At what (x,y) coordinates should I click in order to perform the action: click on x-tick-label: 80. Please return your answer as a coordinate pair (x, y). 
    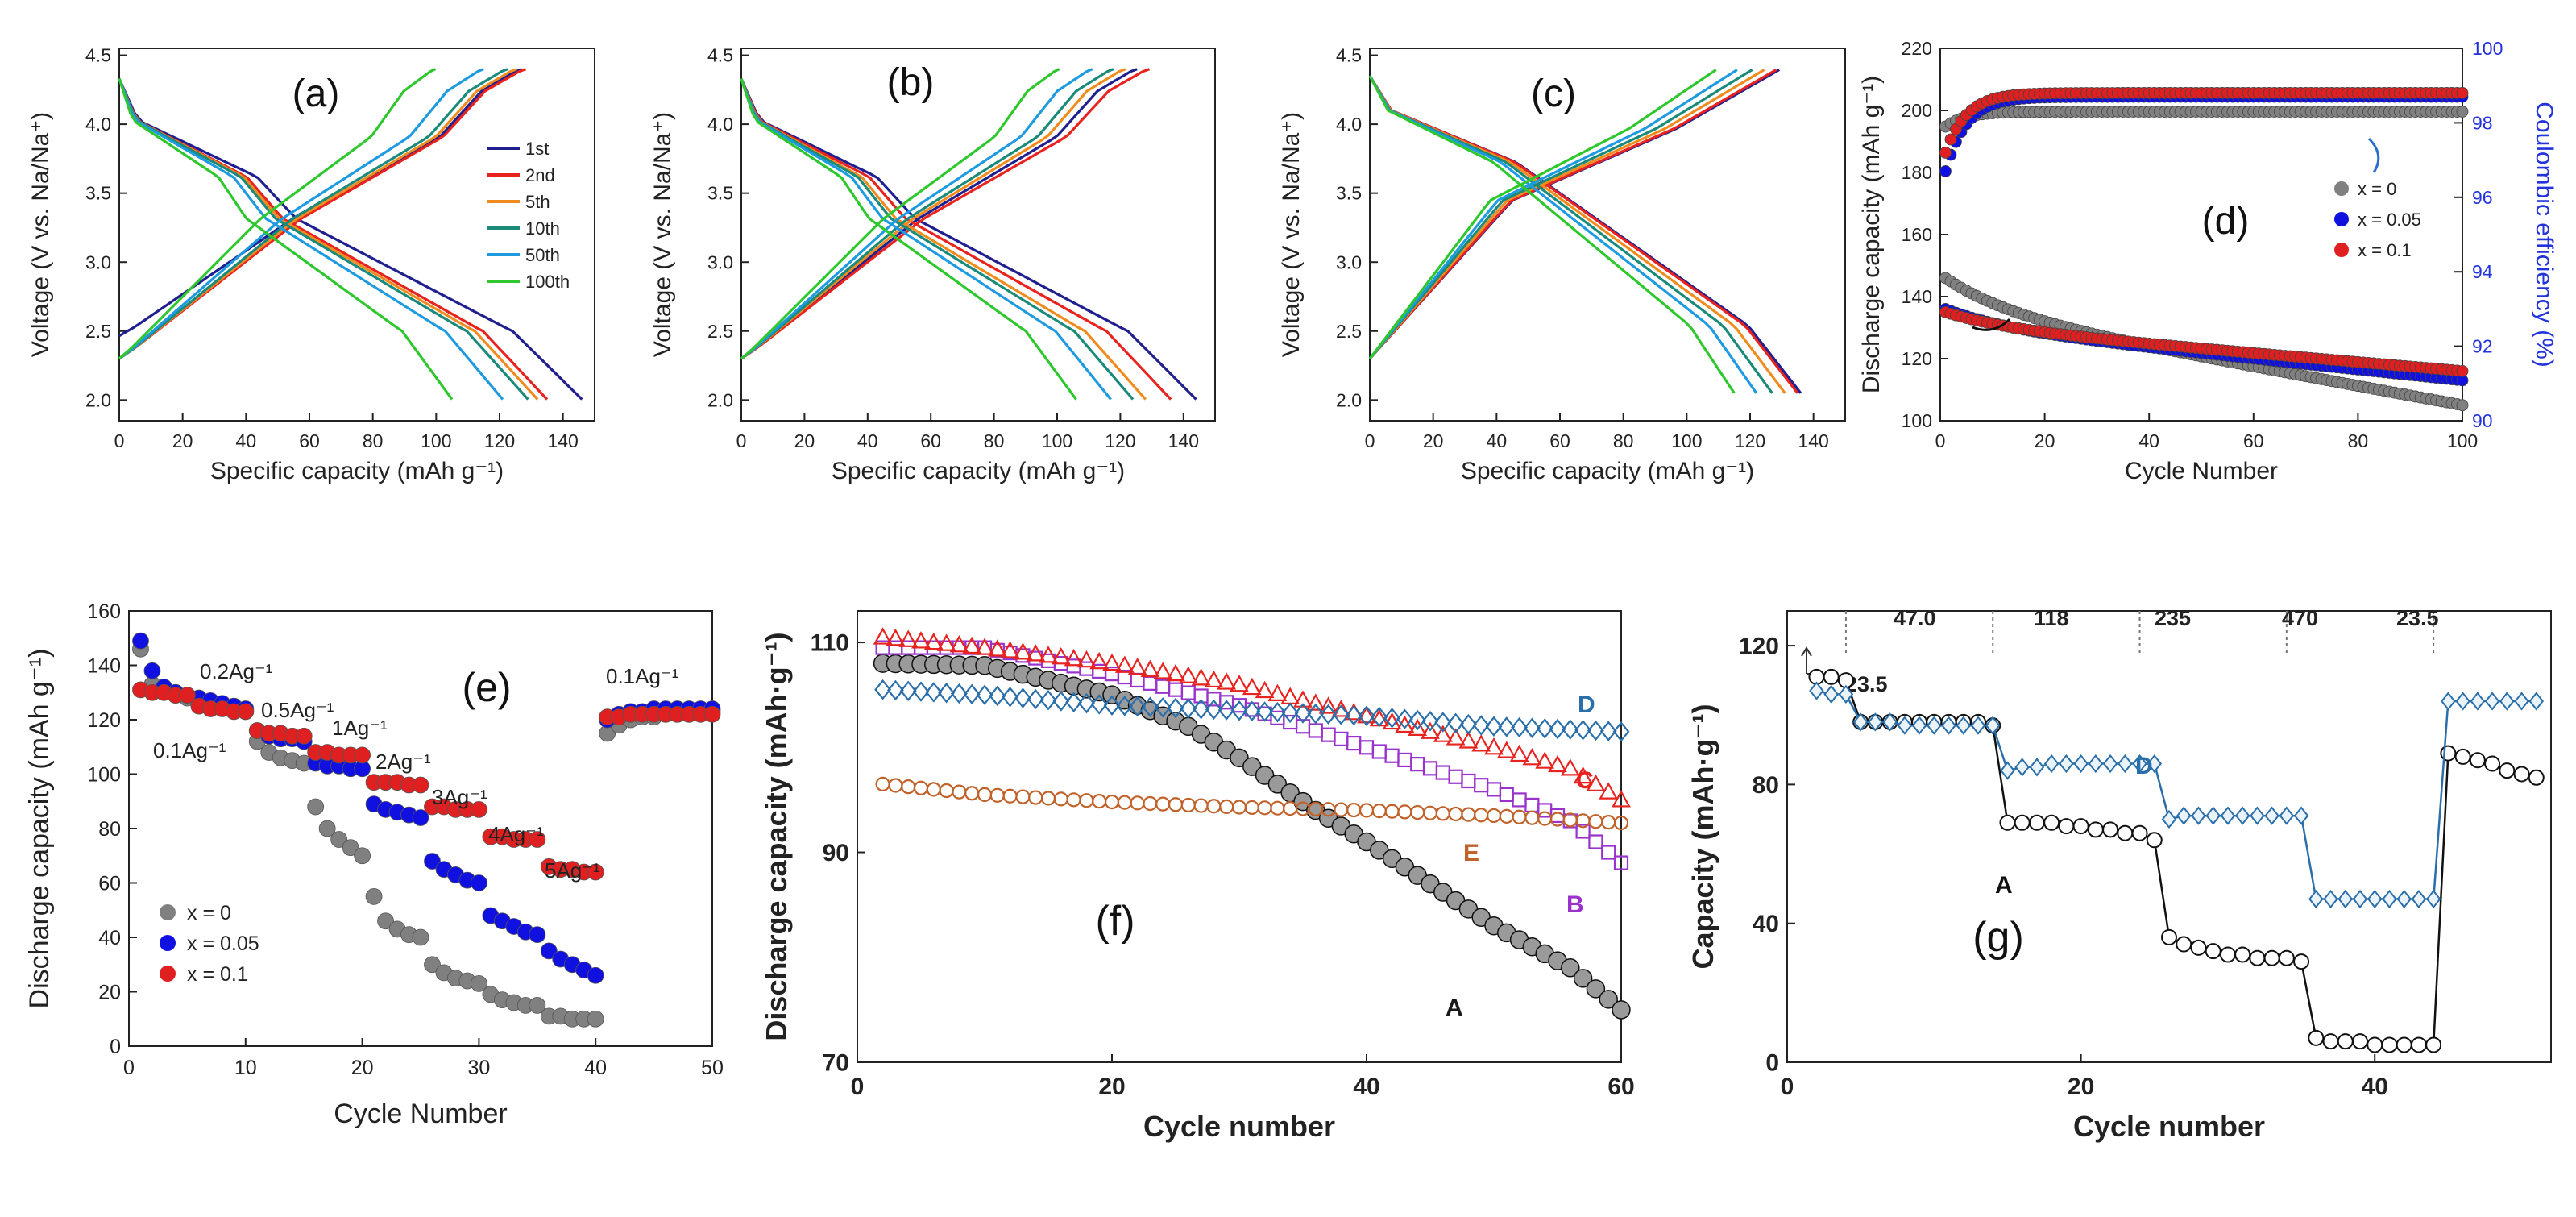
    Looking at the image, I should click on (994, 440).